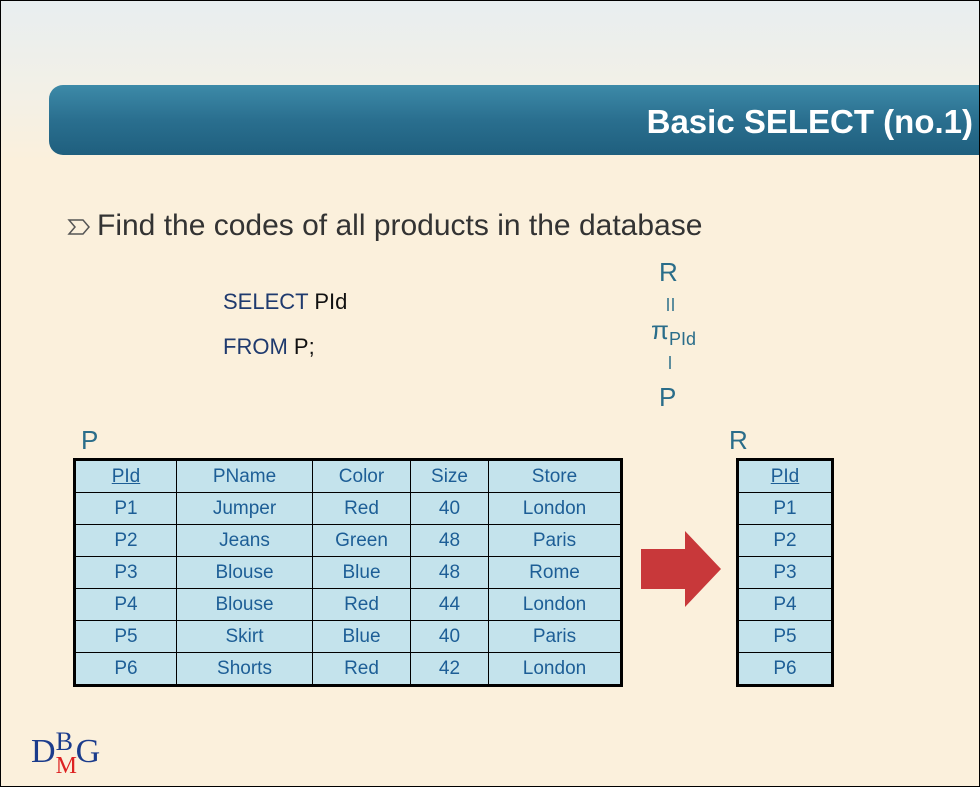 This screenshot has width=980, height=787. I want to click on row: P2, so click(785, 540).